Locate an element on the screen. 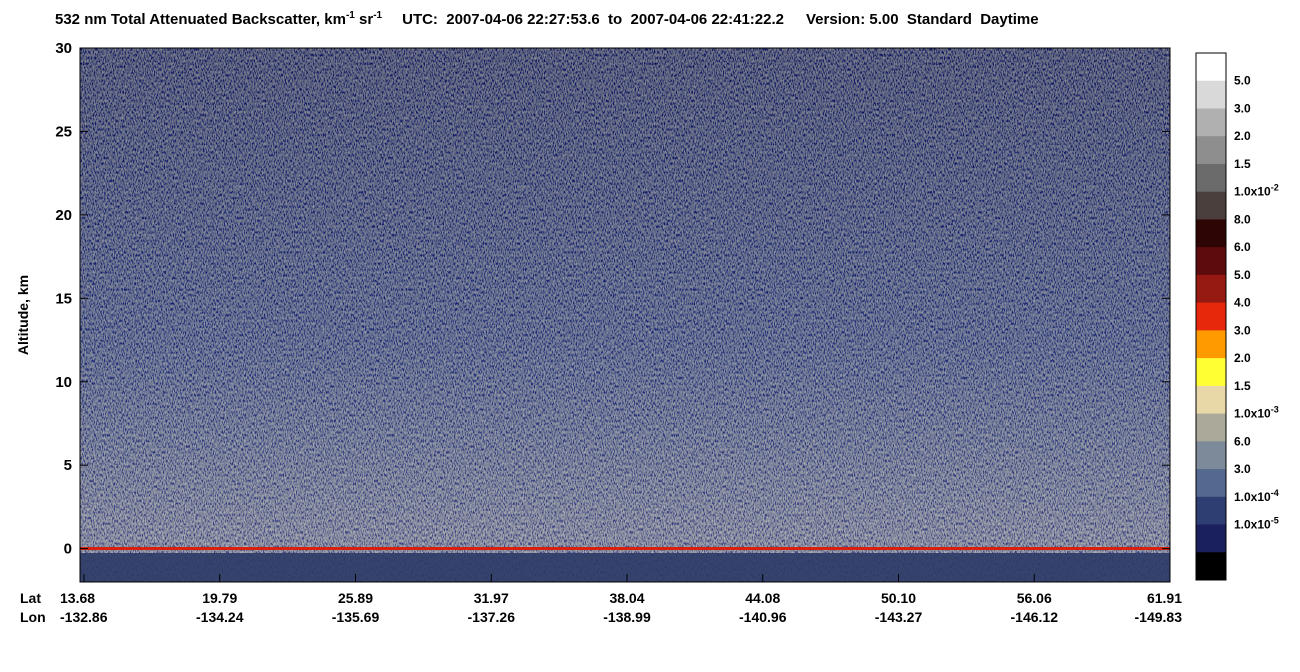 This screenshot has width=1300, height=672. lat-label: 56.06 is located at coordinates (1034, 598).